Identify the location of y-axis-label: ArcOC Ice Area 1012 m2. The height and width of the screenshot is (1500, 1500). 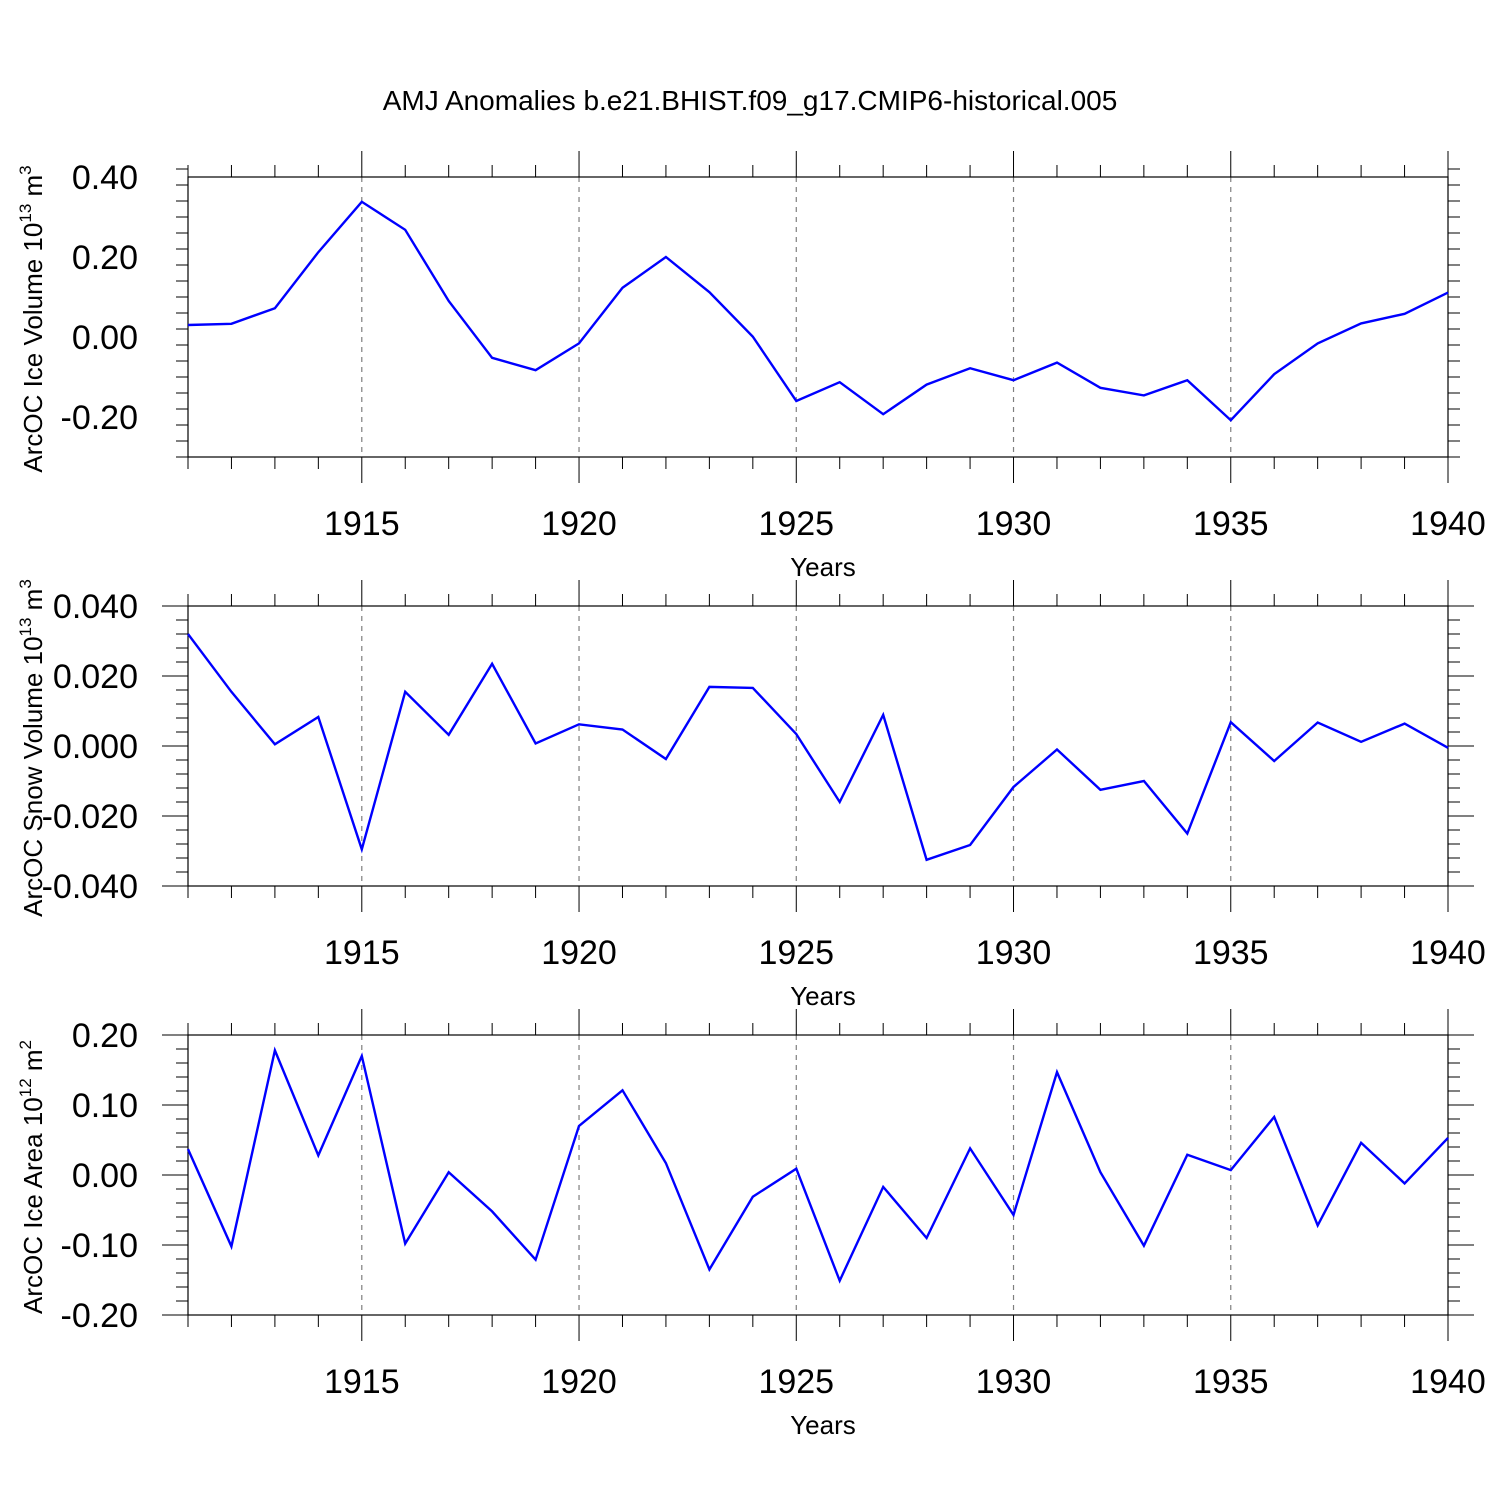
(32, 1177).